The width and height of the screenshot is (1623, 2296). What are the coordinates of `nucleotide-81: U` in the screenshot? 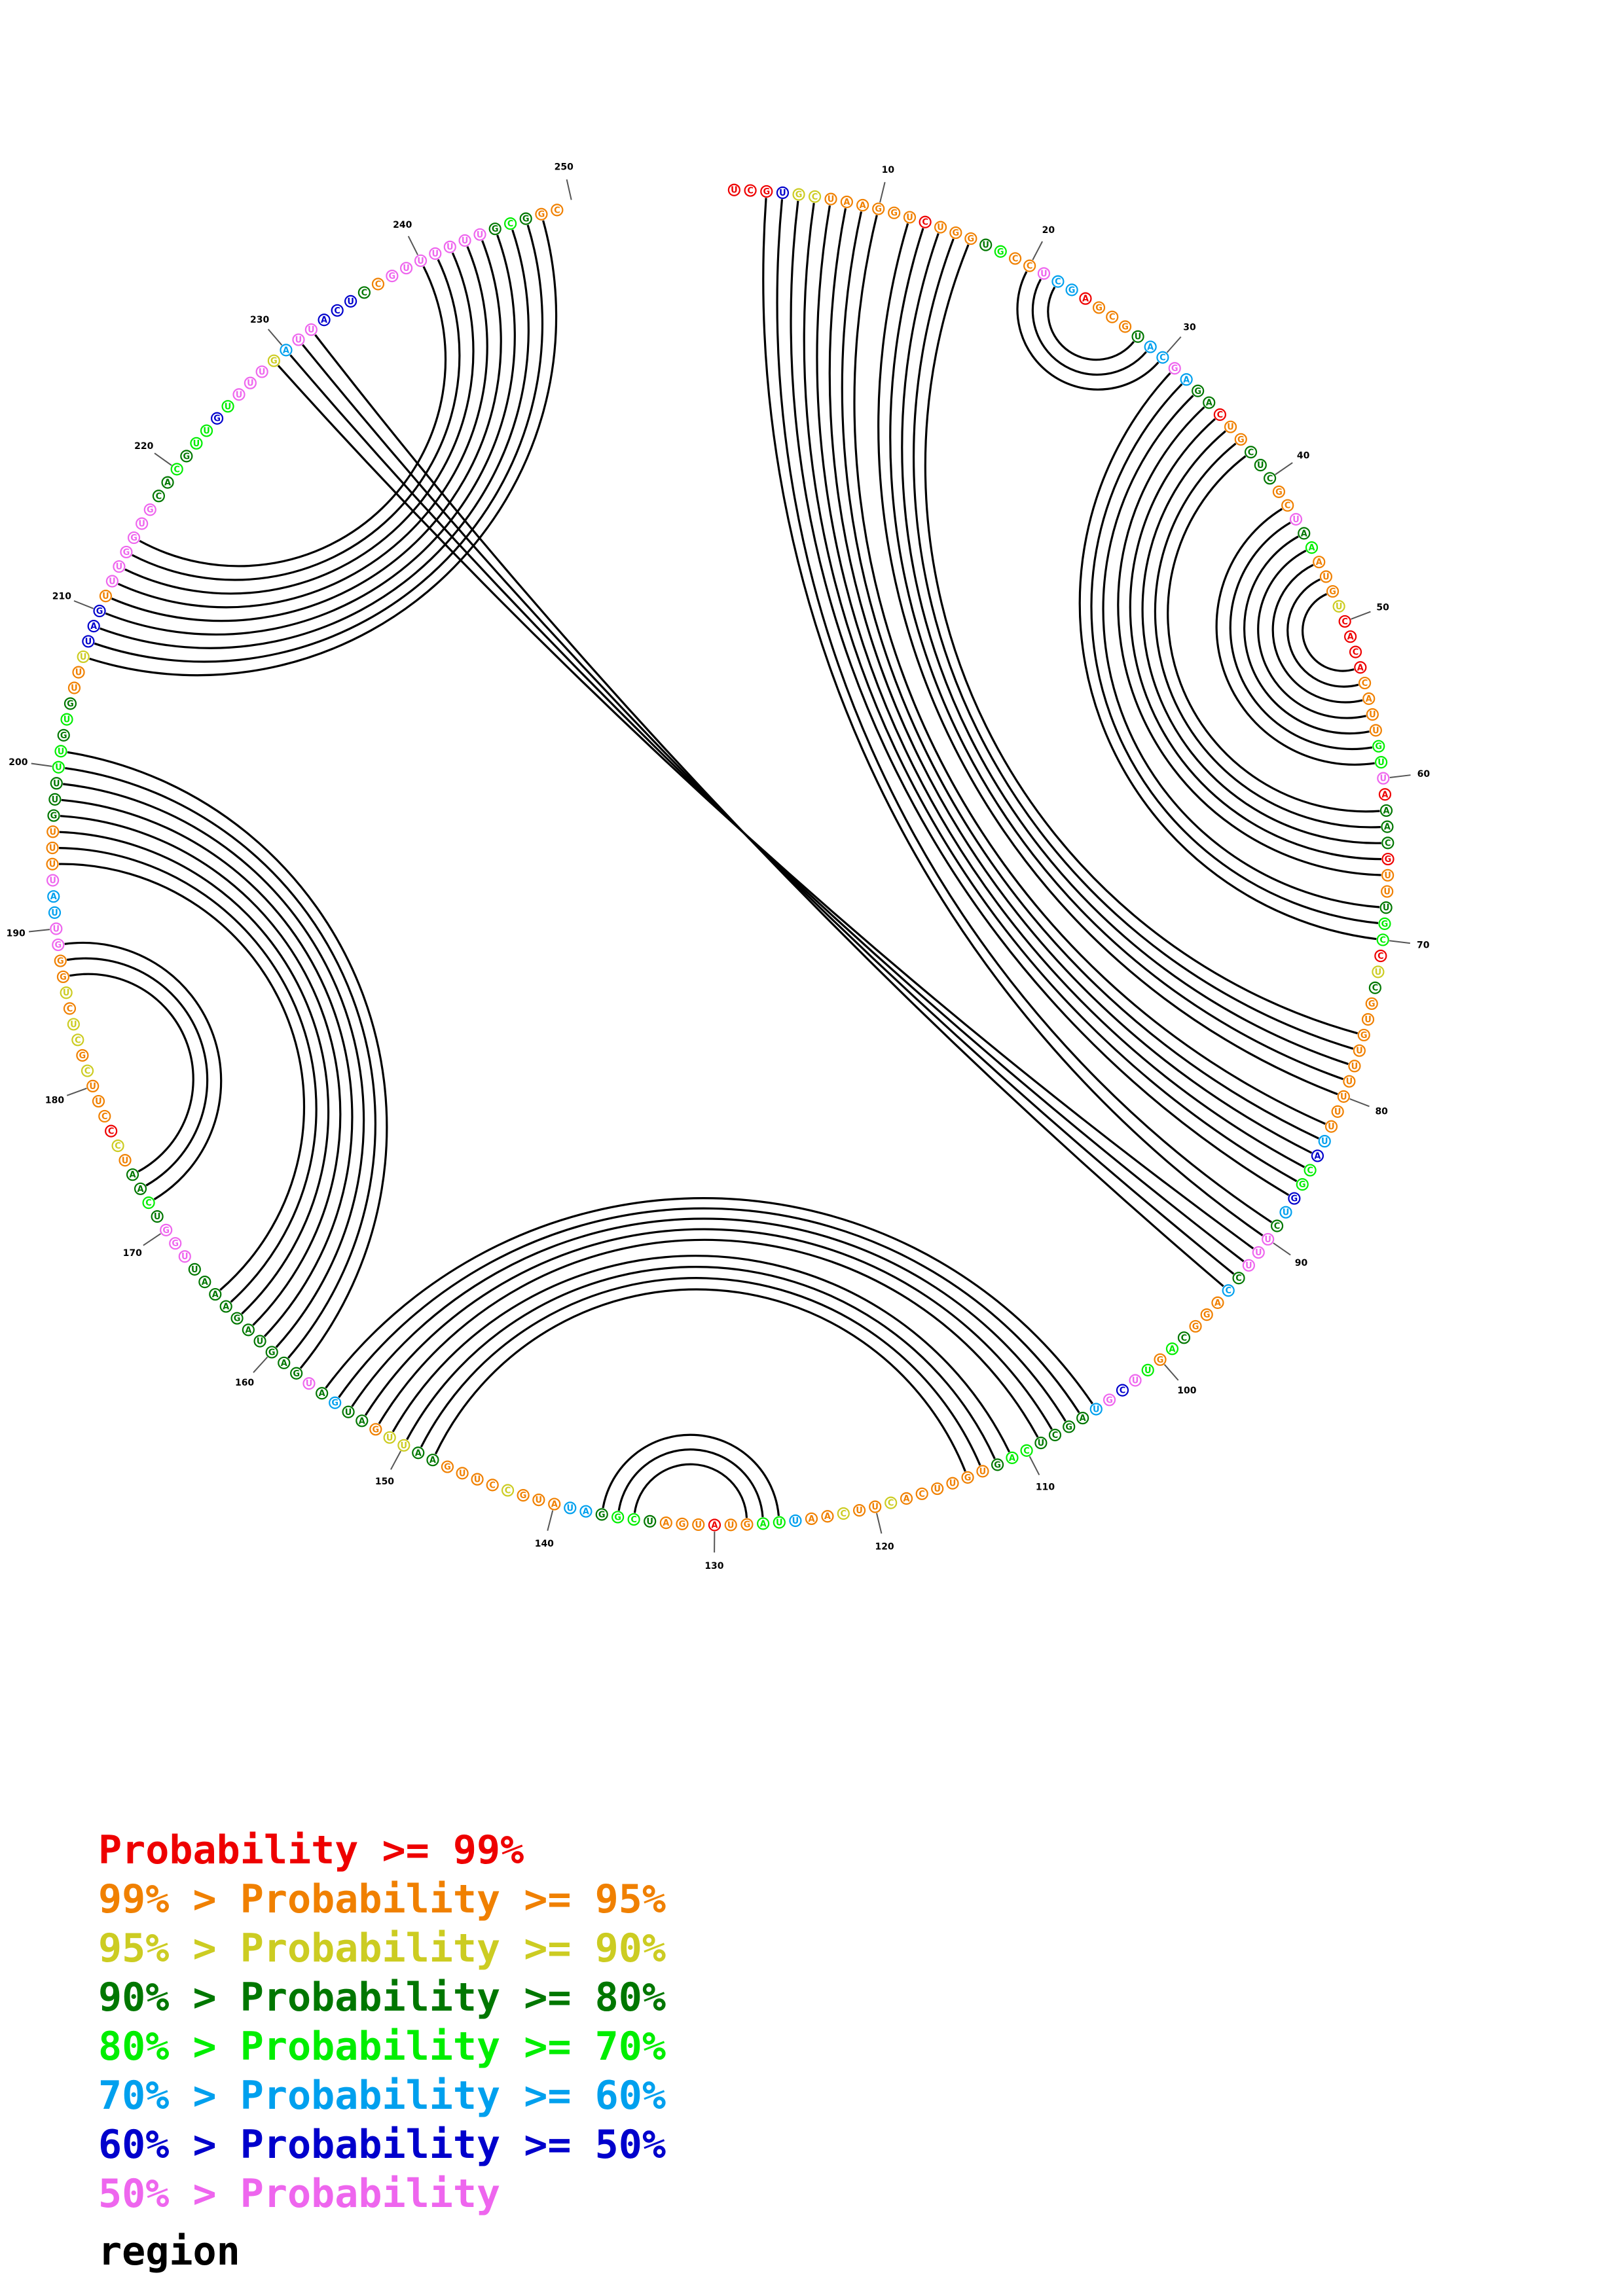 It's located at (1337, 1111).